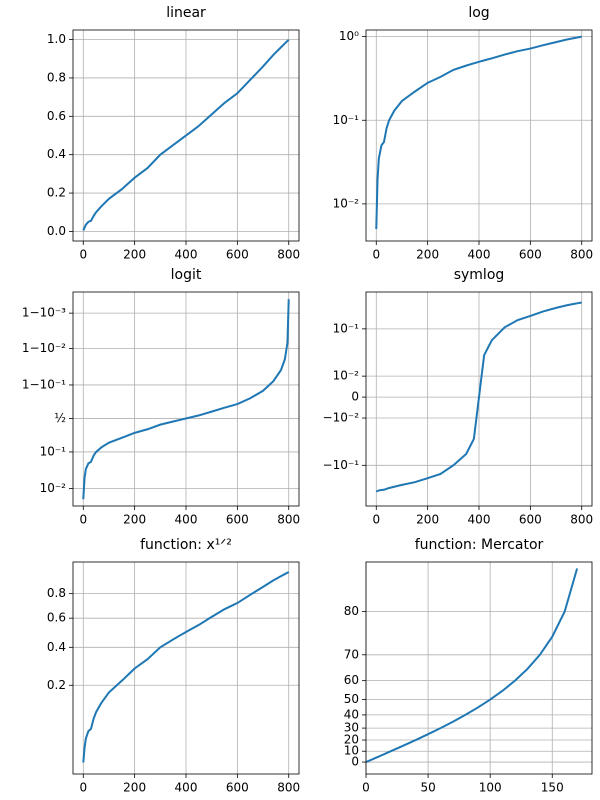  What do you see at coordinates (351, 654) in the screenshot?
I see `y-tick-label: 70` at bounding box center [351, 654].